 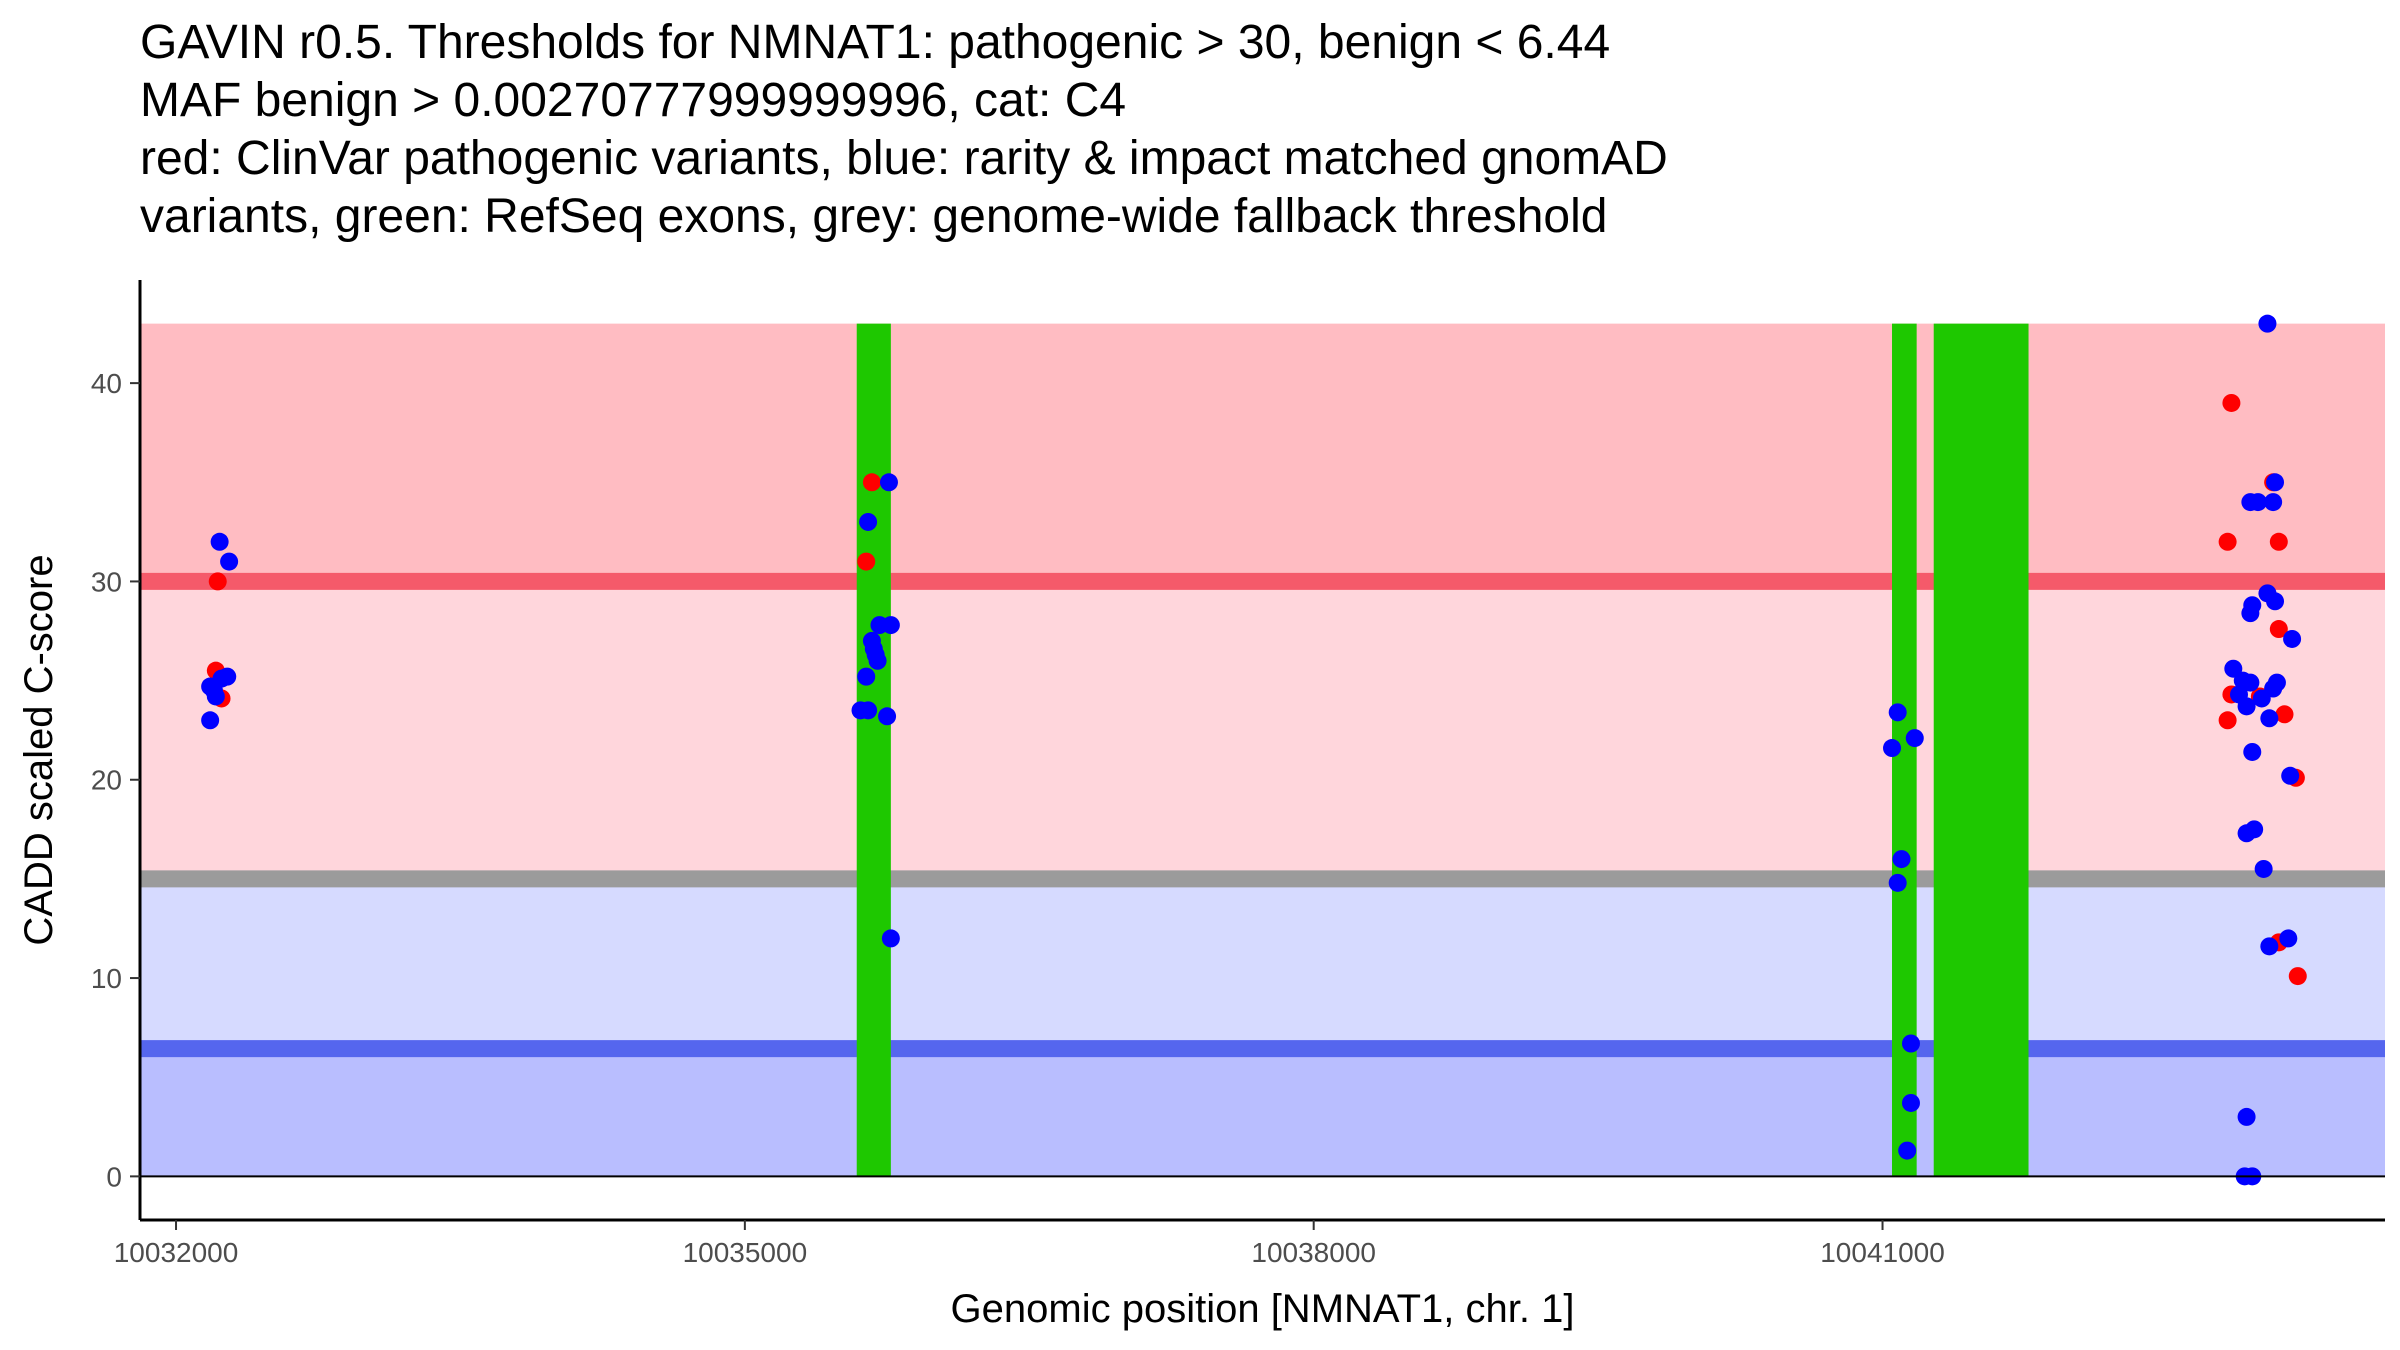 I want to click on y-tick-label: 0, so click(x=114, y=1176).